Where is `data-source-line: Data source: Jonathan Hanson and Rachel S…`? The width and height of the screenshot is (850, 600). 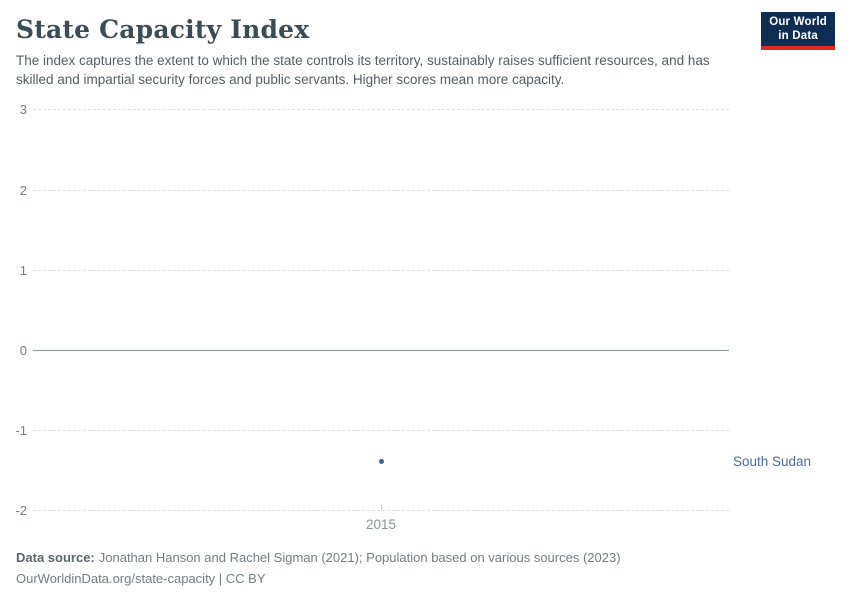 data-source-line: Data source: Jonathan Hanson and Rachel S… is located at coordinates (318, 557).